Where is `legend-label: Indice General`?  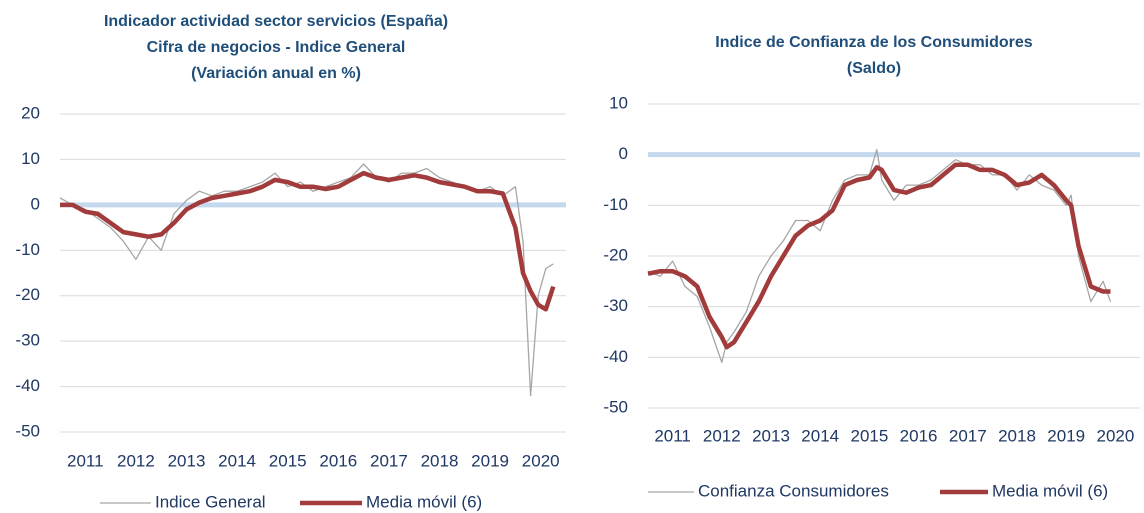 legend-label: Indice General is located at coordinates (210, 501).